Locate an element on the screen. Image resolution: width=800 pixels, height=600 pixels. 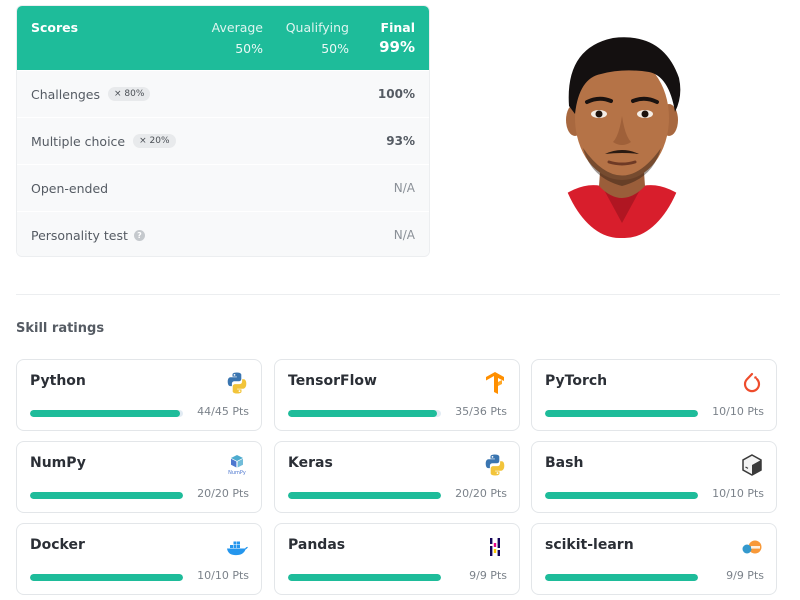
skill-card-pytorch: PyTorch 10/10 Pts is located at coordinates (654, 395).